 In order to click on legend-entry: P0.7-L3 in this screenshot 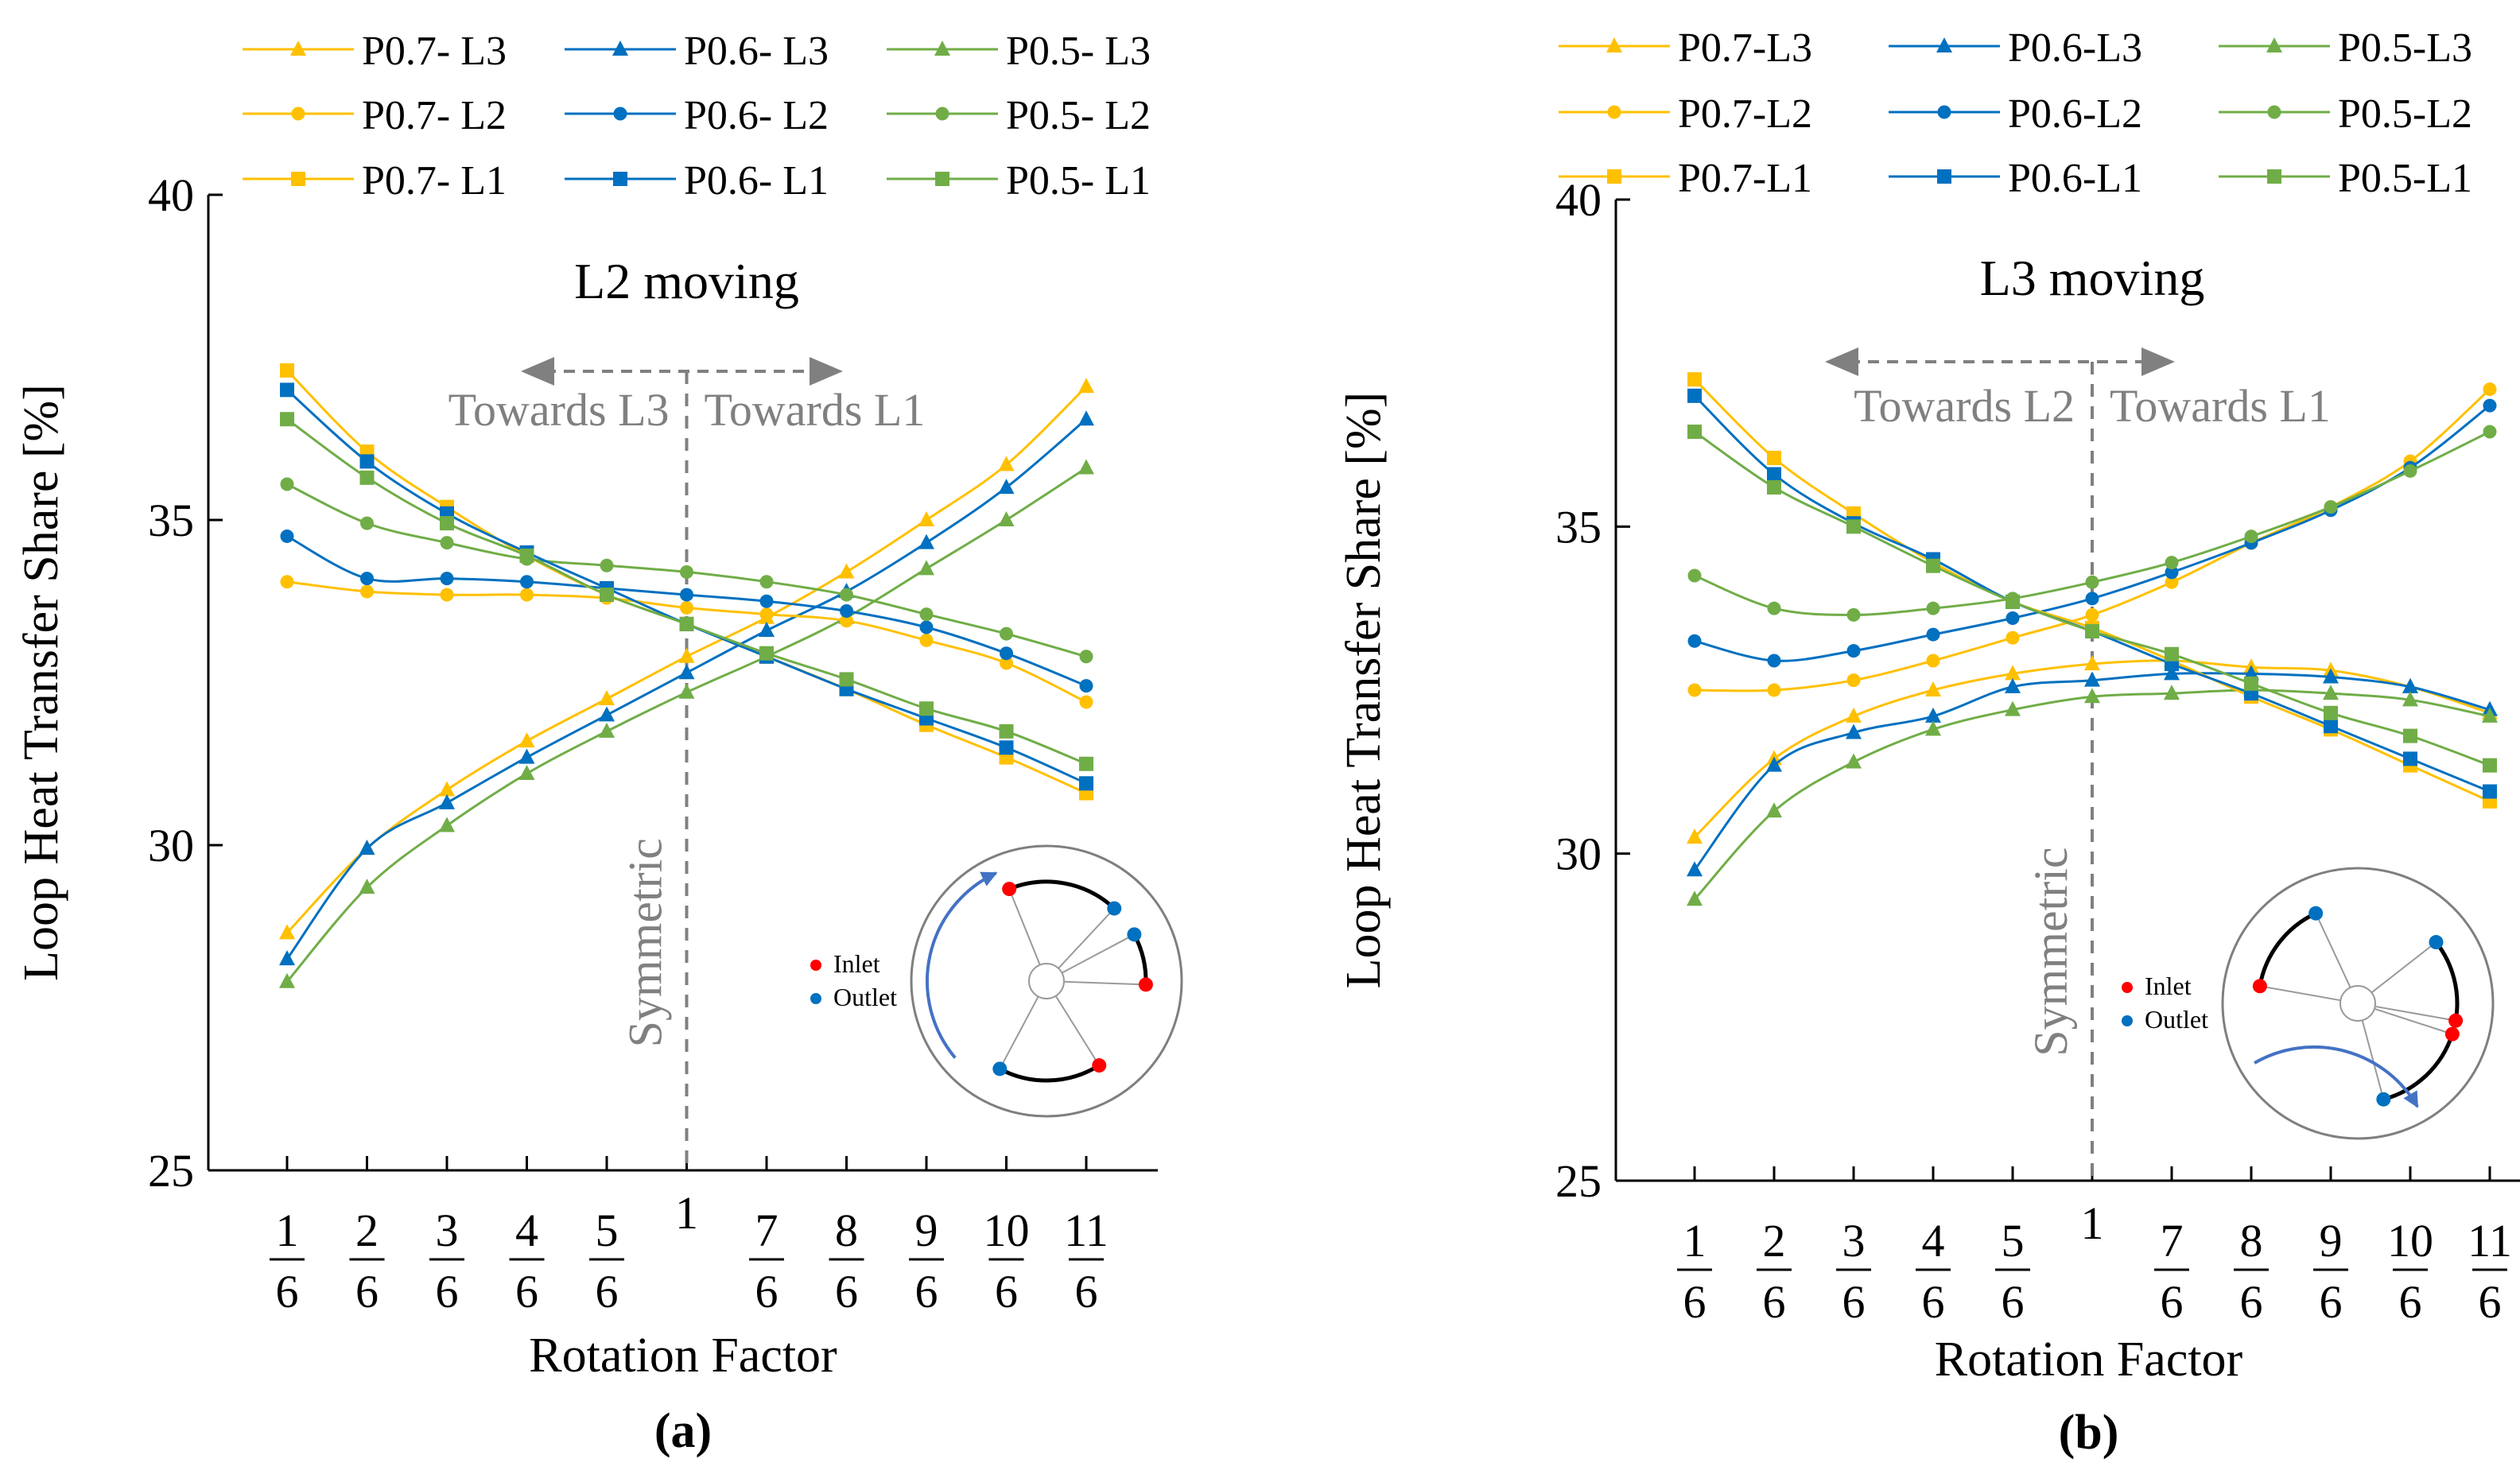, I will do `click(1686, 48)`.